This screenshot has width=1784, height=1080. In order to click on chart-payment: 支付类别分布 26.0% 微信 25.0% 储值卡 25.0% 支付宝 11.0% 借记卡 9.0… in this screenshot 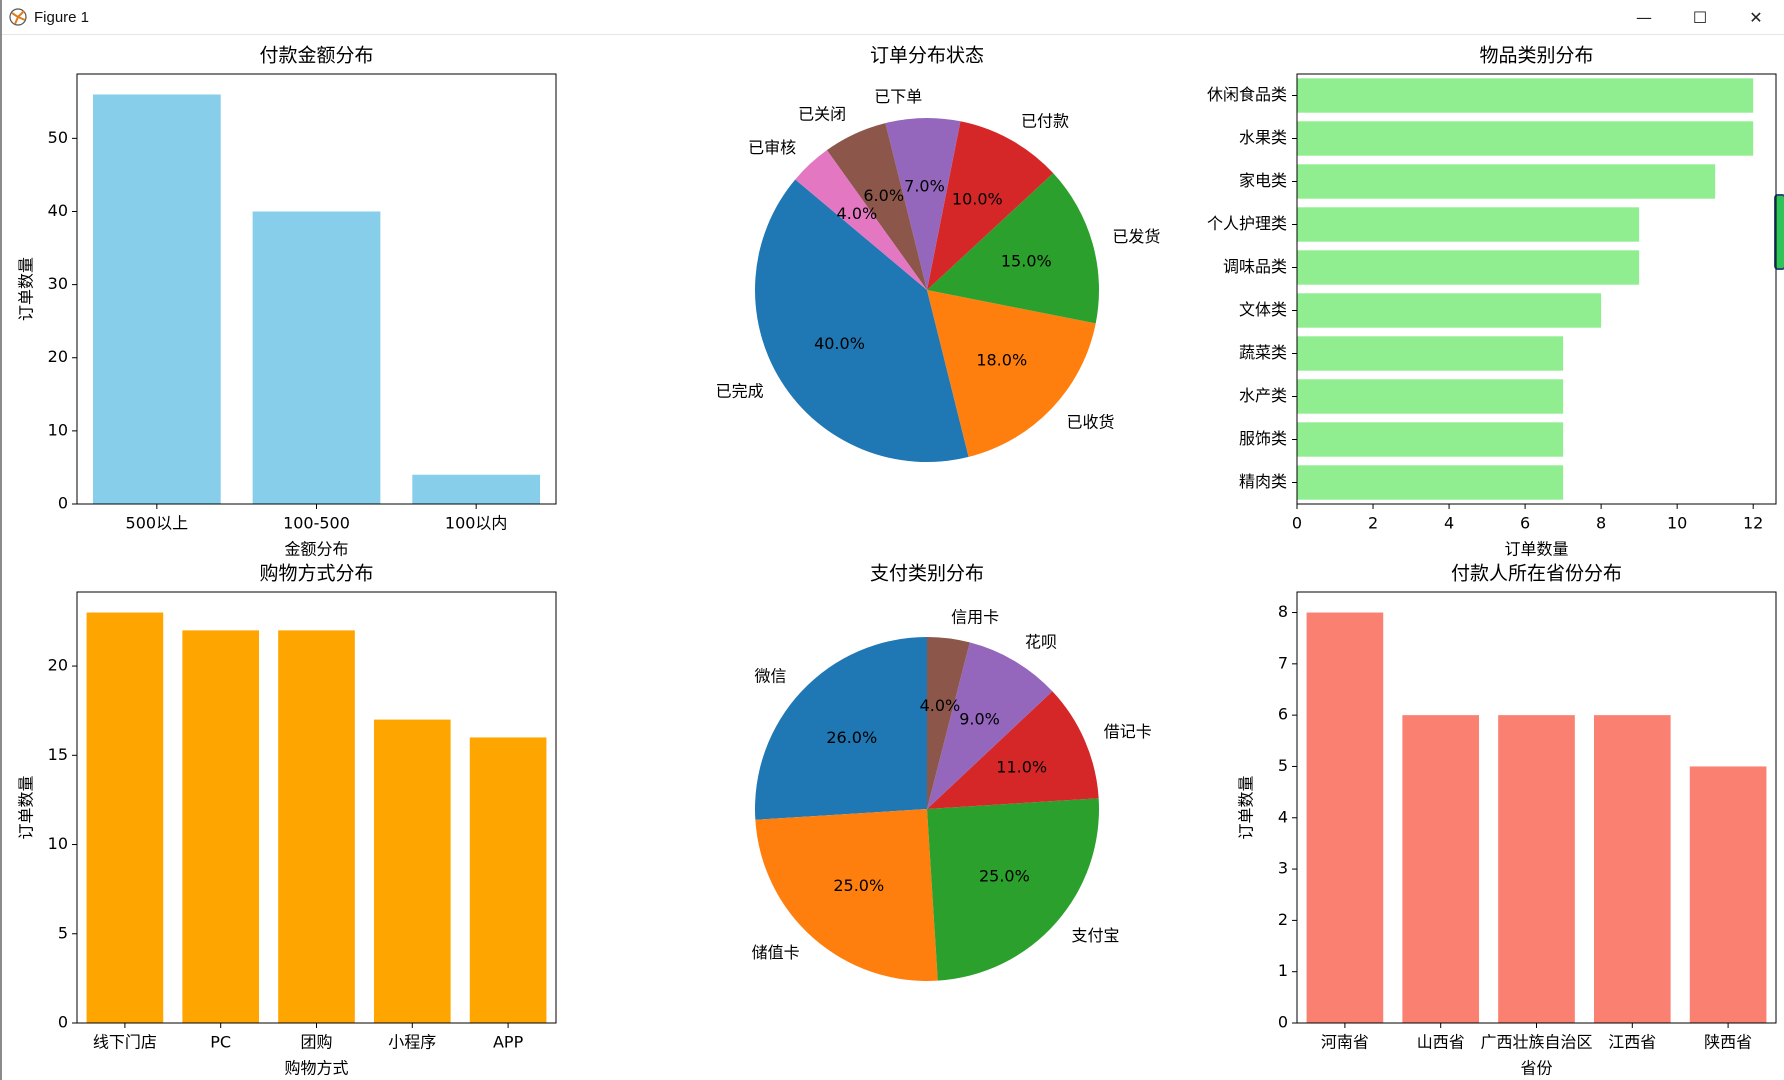, I will do `click(952, 772)`.